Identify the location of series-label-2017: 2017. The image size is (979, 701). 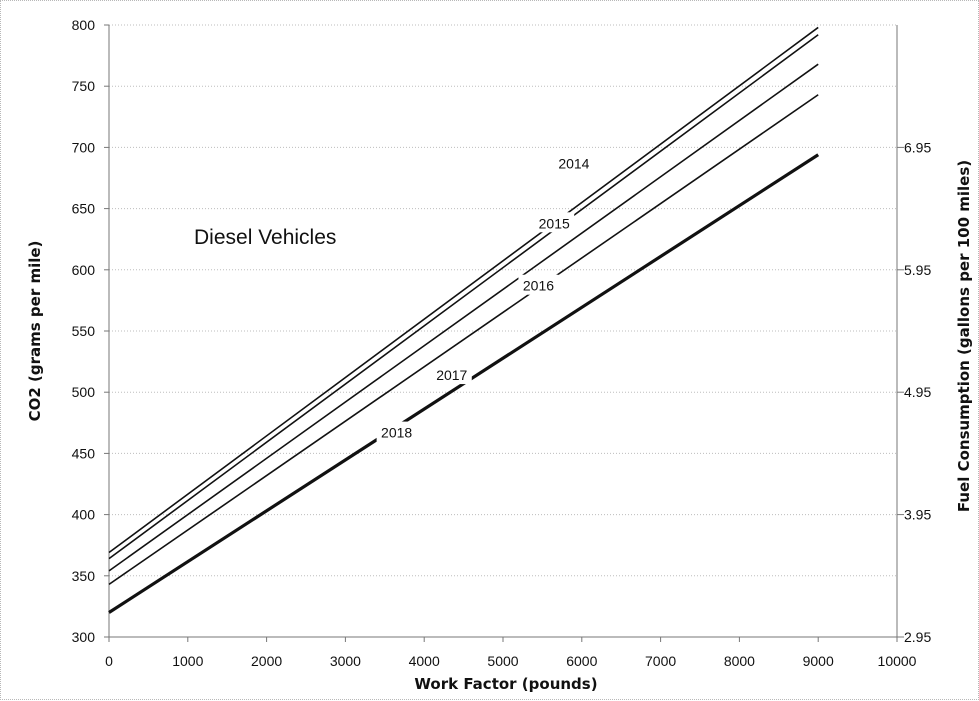
(451, 375).